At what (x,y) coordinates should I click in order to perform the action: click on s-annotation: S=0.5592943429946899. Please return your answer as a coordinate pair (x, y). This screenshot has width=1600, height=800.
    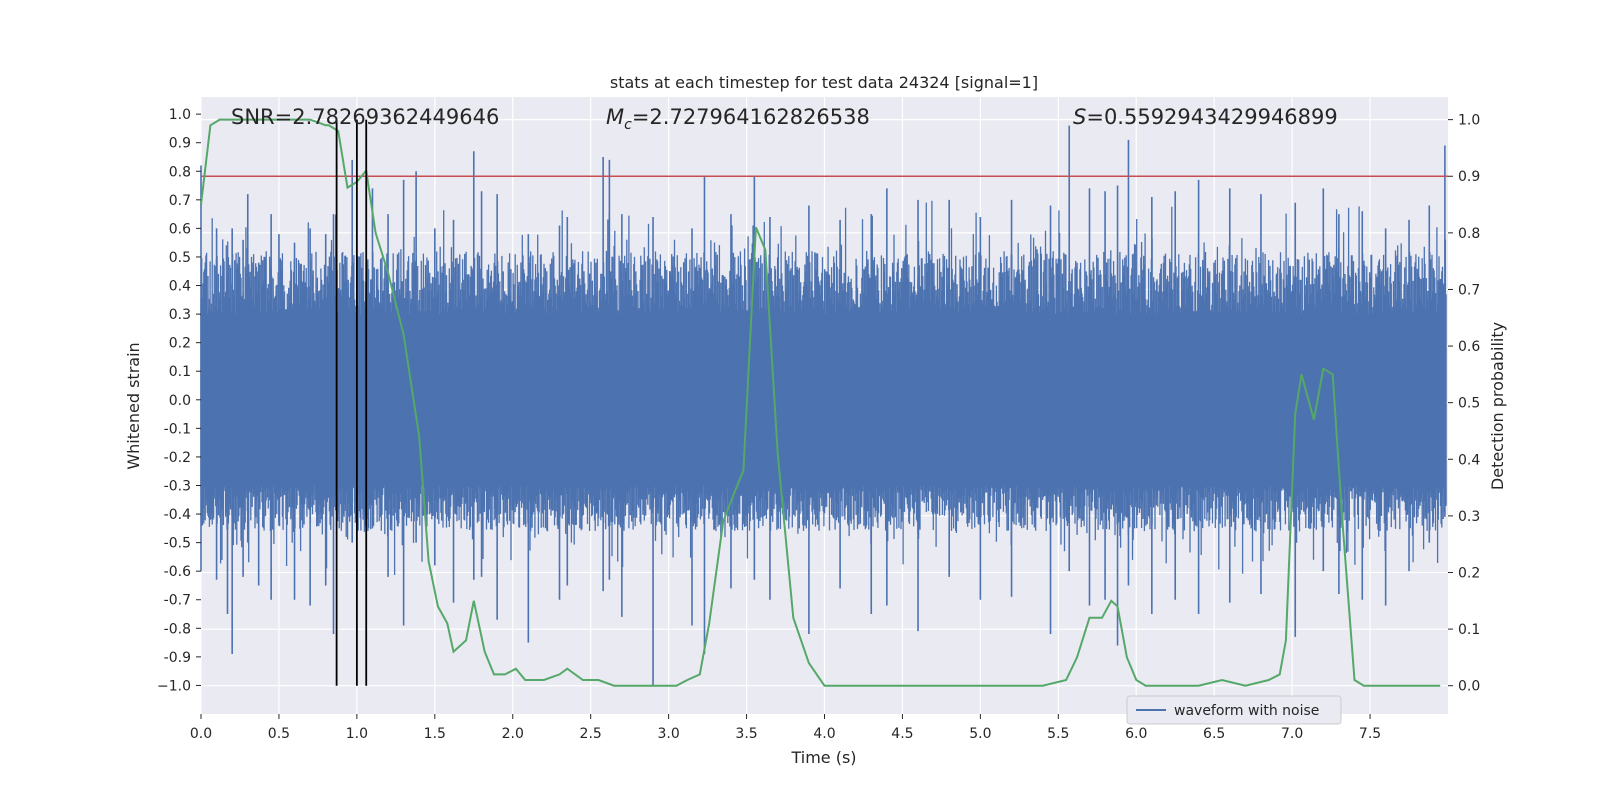
    Looking at the image, I should click on (1205, 117).